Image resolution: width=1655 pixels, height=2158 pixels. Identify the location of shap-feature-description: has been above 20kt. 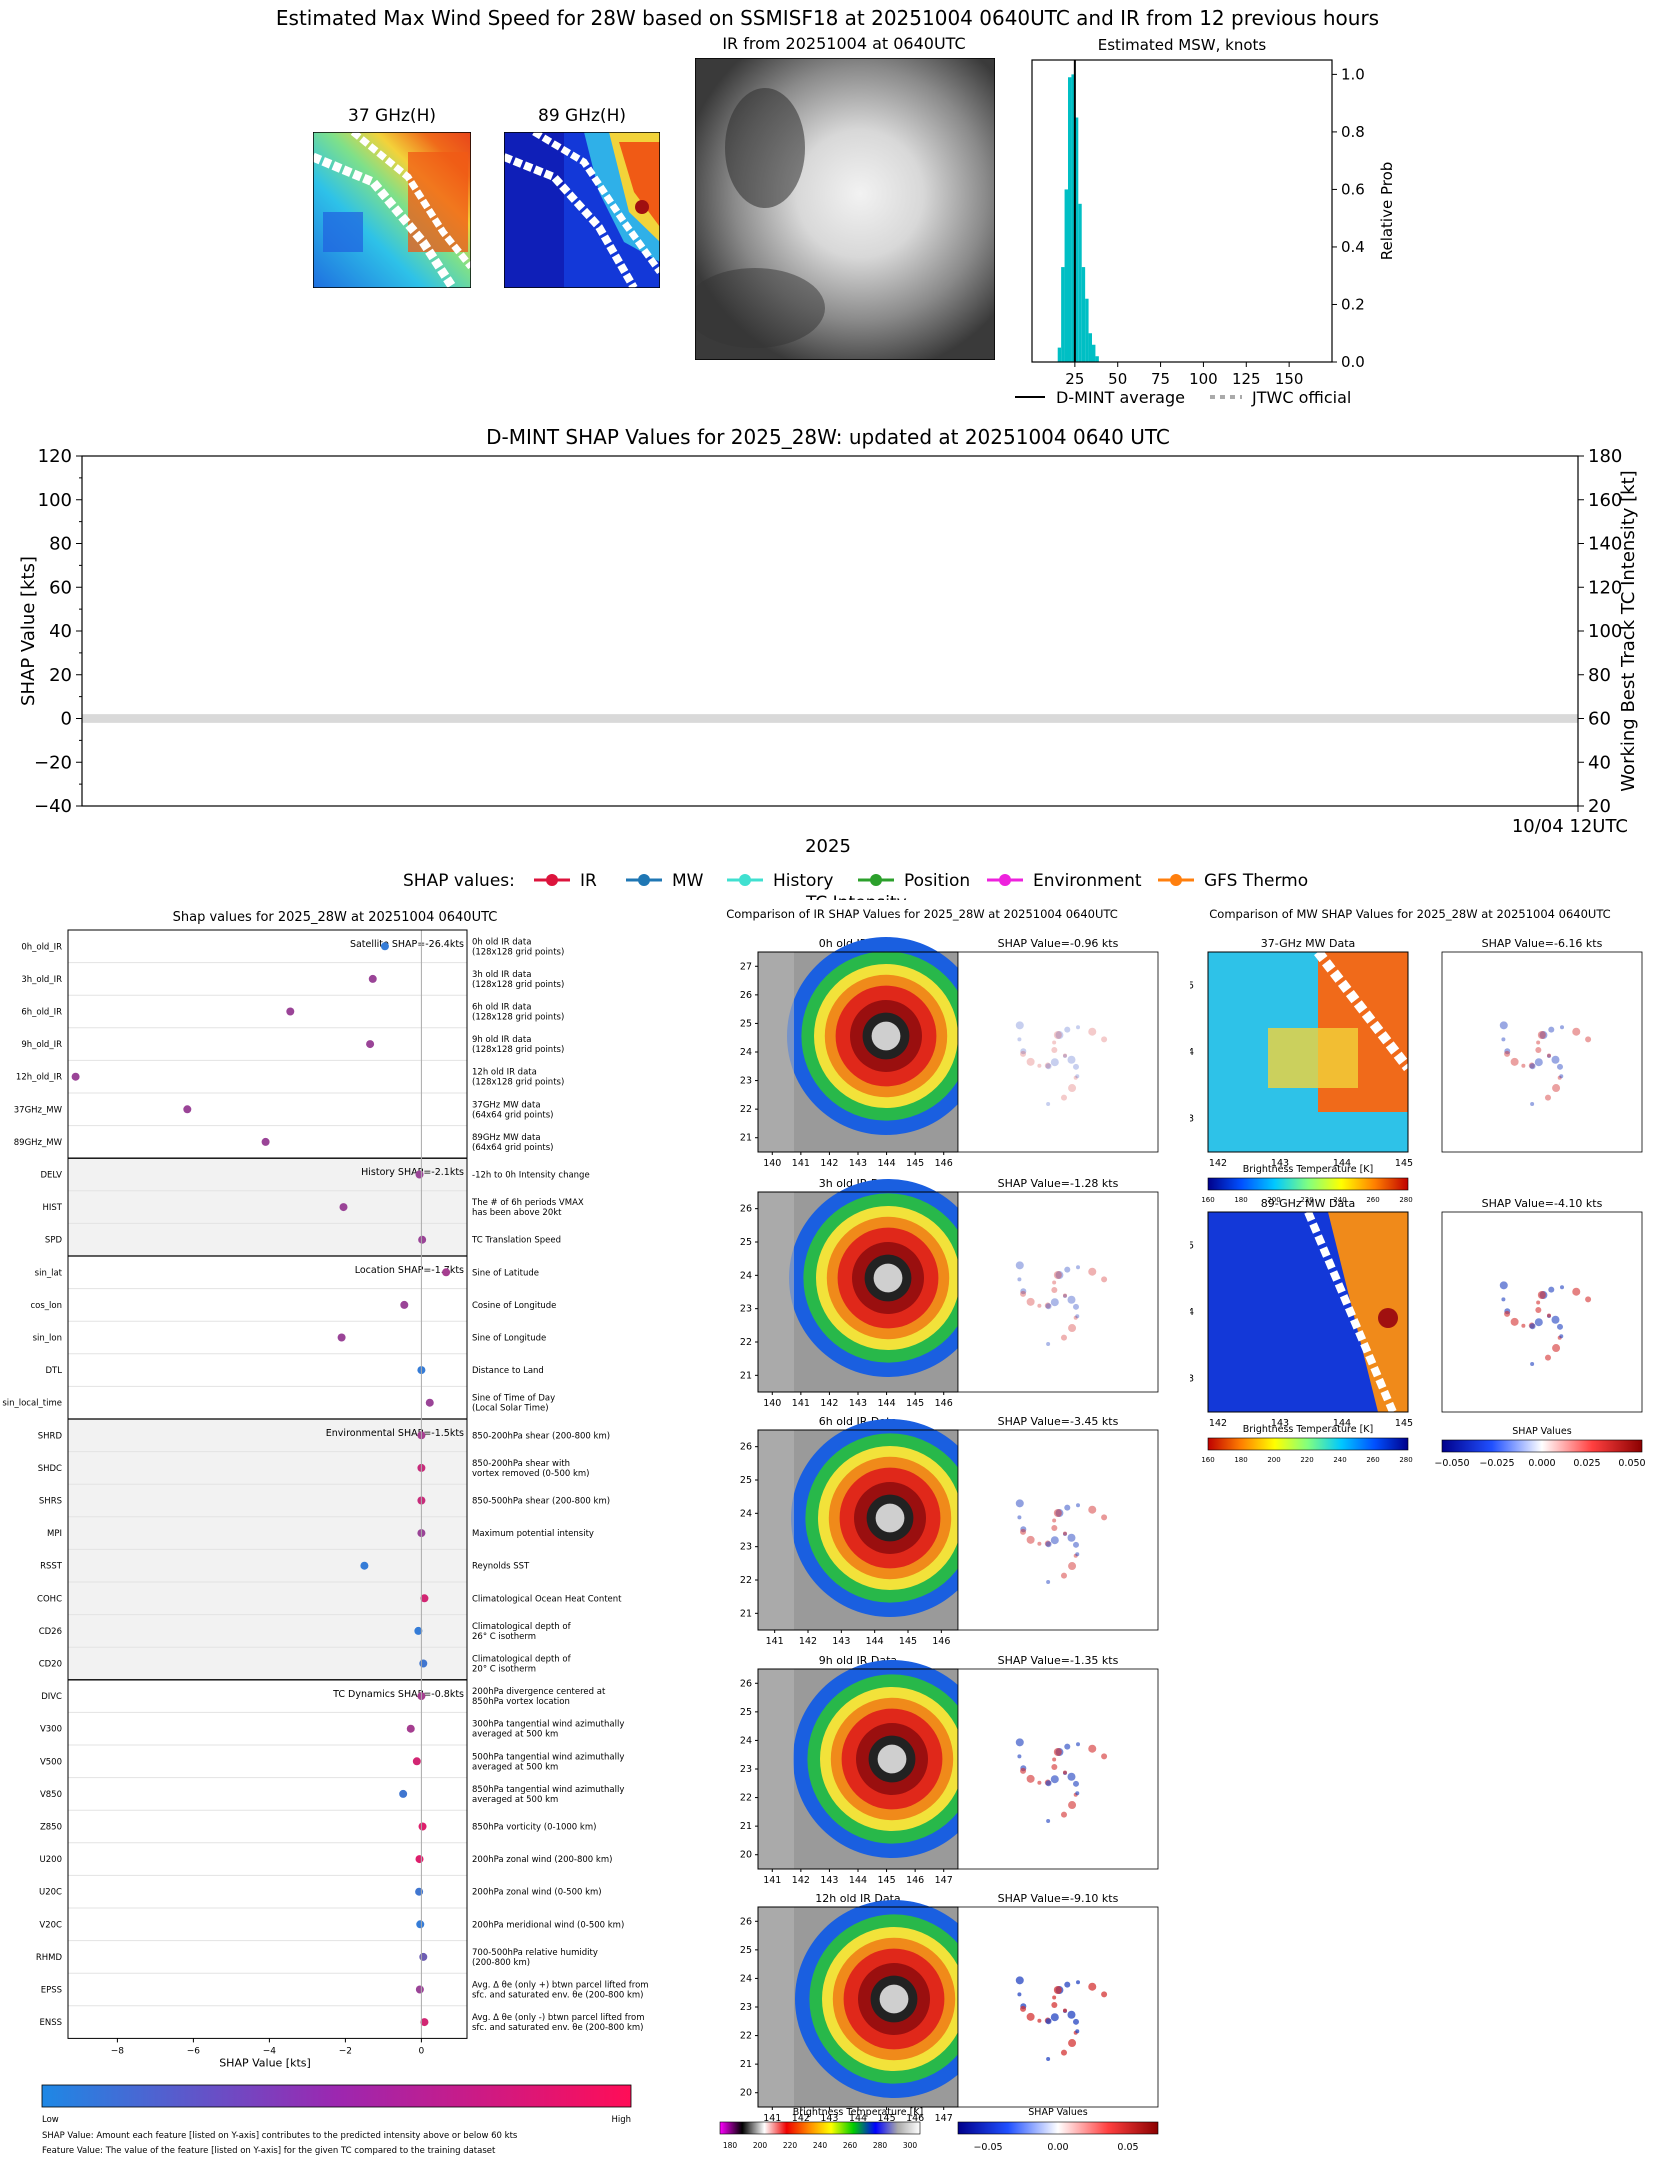
(517, 1213).